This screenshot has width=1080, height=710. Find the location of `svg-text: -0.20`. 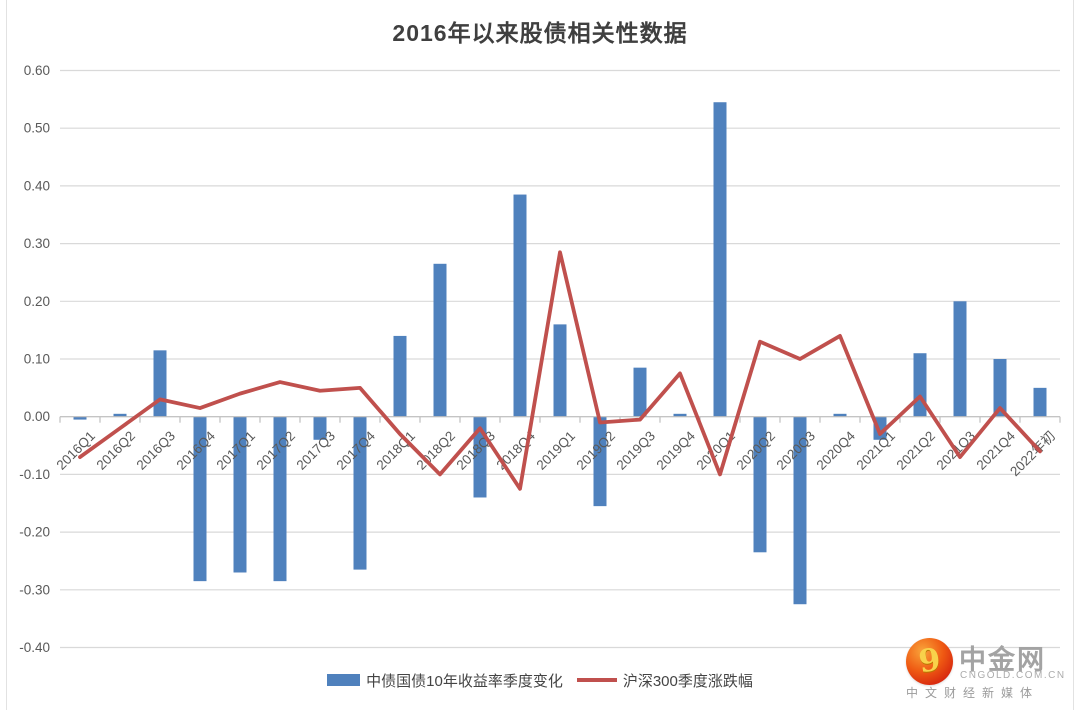

svg-text: -0.20 is located at coordinates (34, 532).